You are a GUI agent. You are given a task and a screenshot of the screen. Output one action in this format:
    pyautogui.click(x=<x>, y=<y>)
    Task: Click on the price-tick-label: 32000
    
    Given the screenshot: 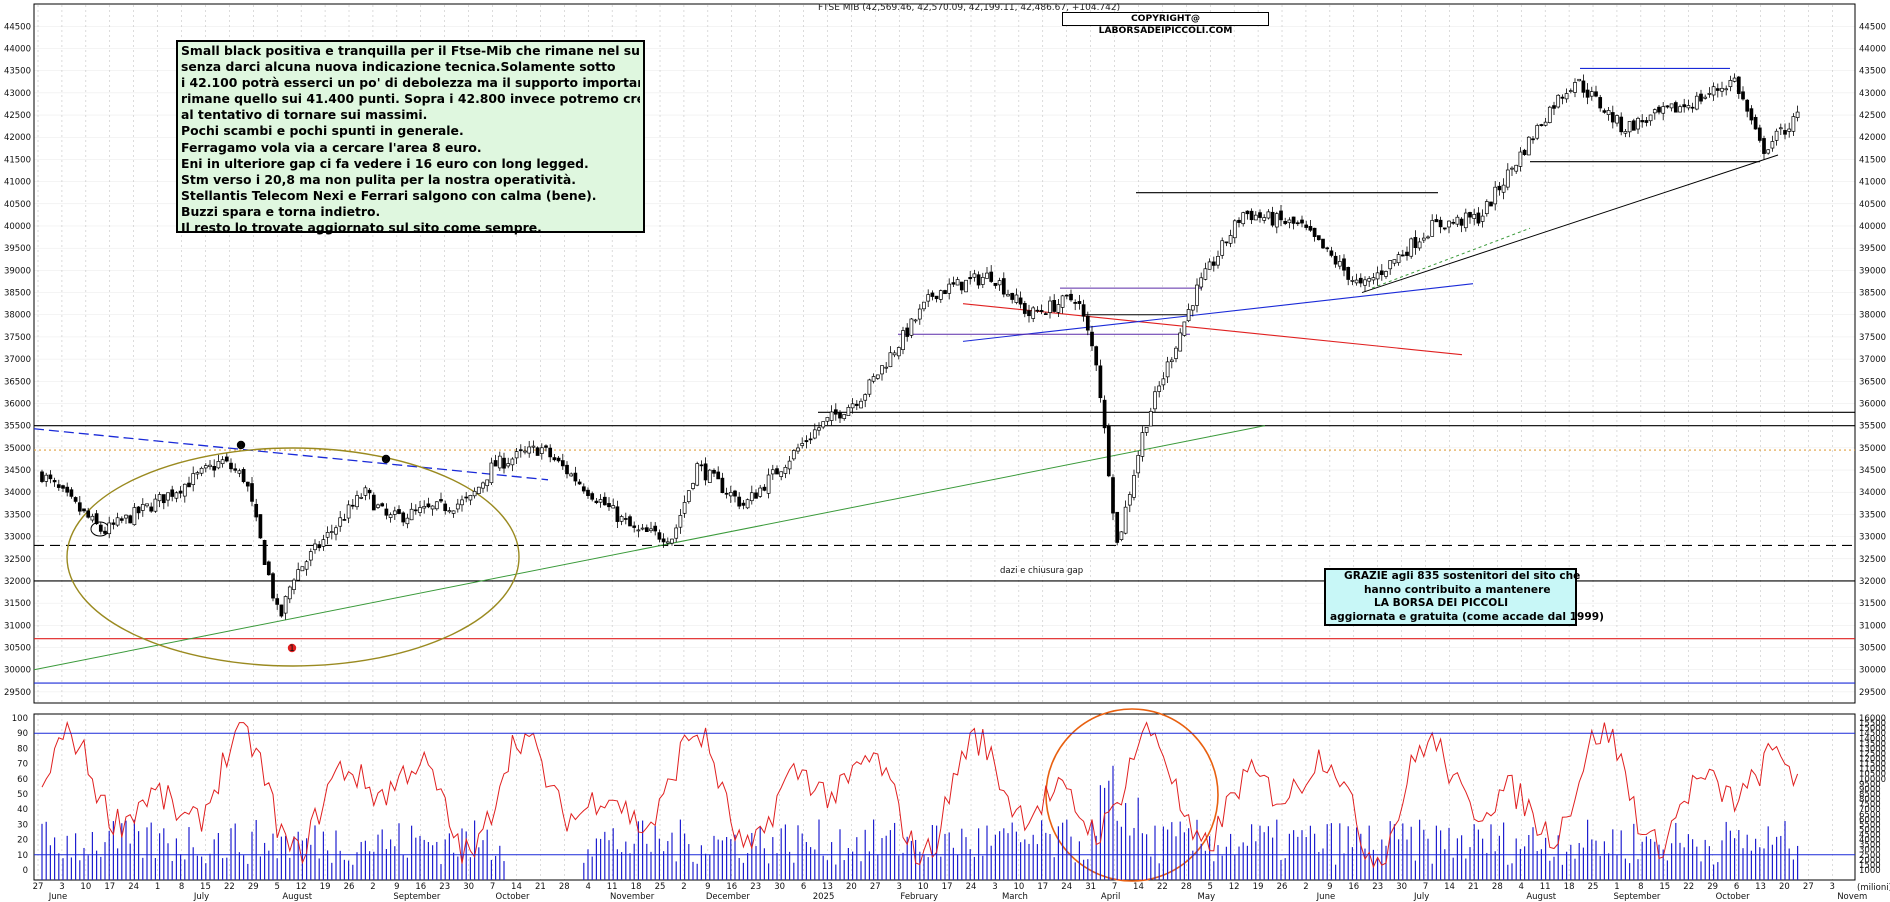 What is the action you would take?
    pyautogui.click(x=17, y=582)
    